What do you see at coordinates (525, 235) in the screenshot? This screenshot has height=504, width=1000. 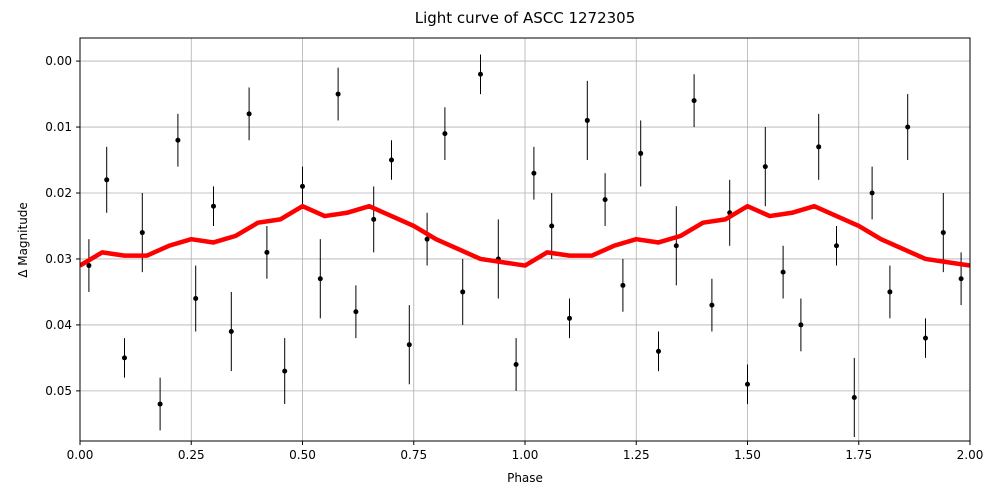 I see `binned-curve` at bounding box center [525, 235].